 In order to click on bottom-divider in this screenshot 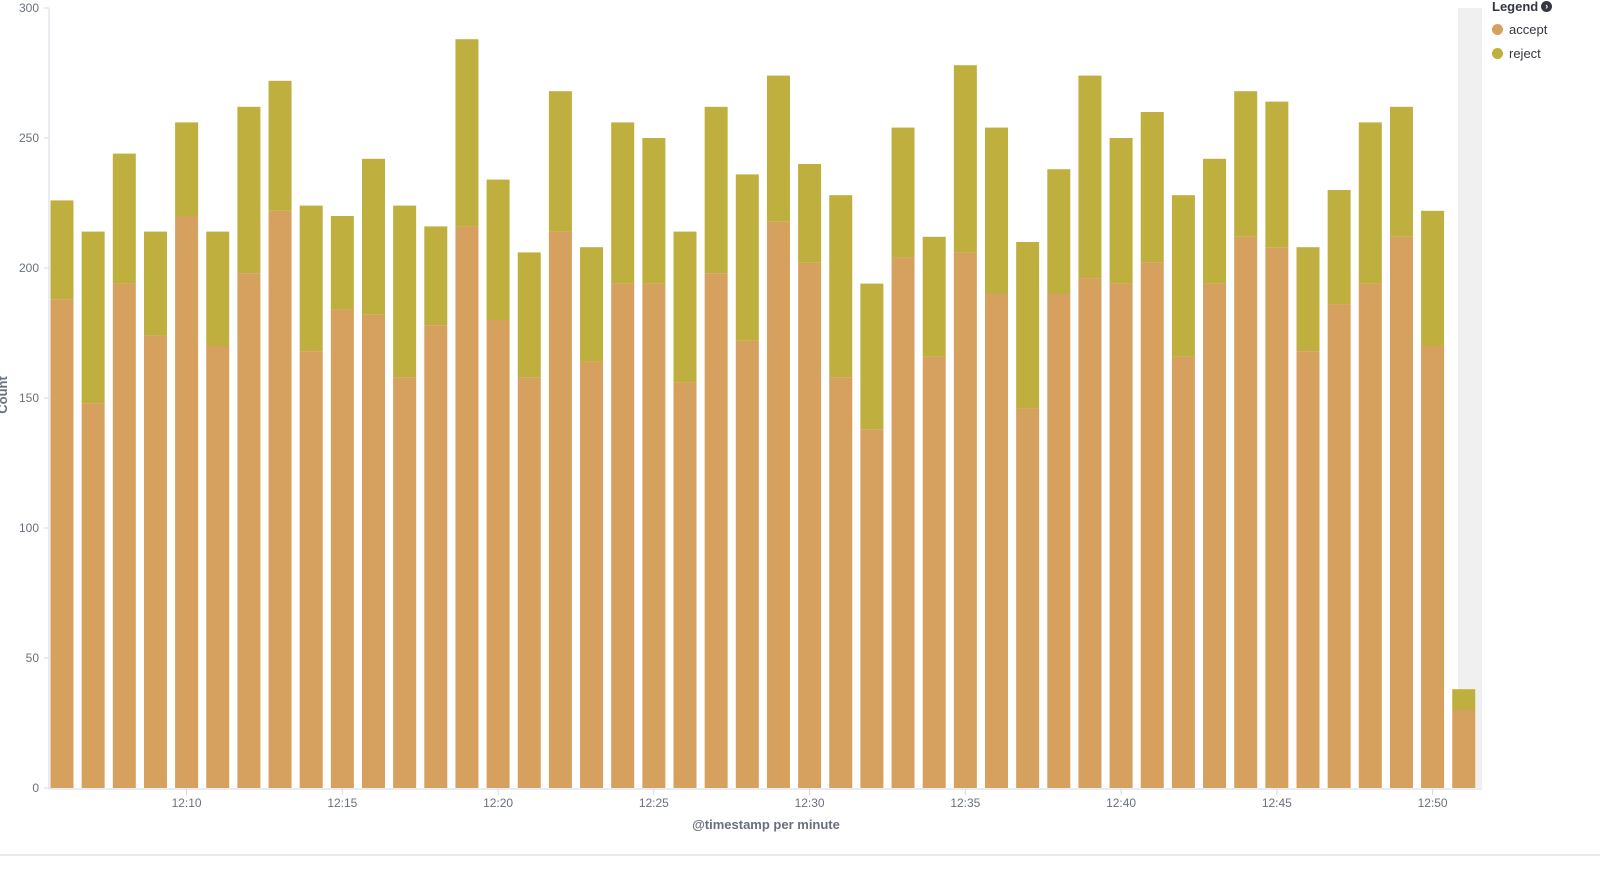, I will do `click(800, 855)`.